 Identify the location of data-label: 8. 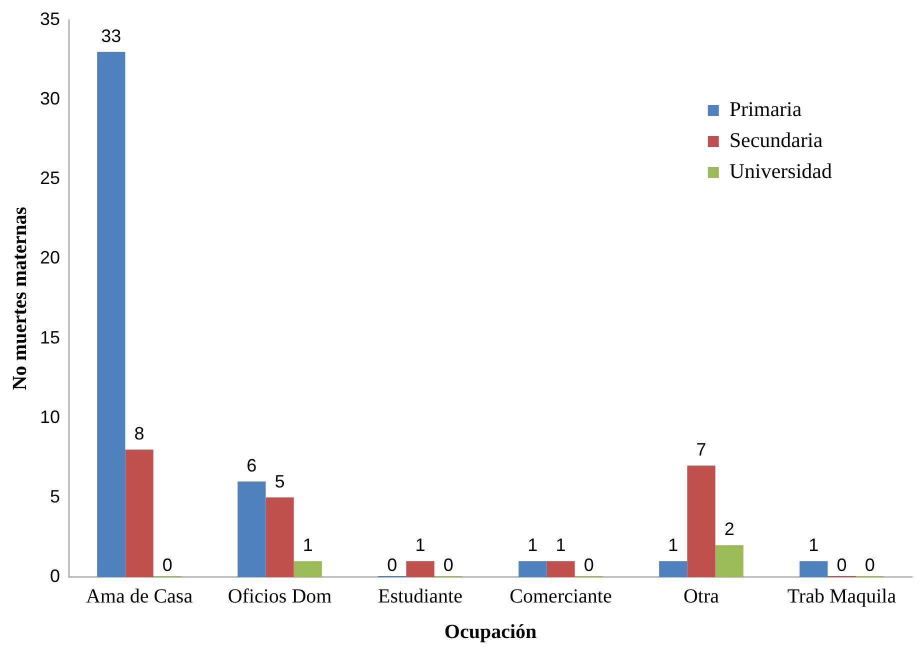
(139, 434).